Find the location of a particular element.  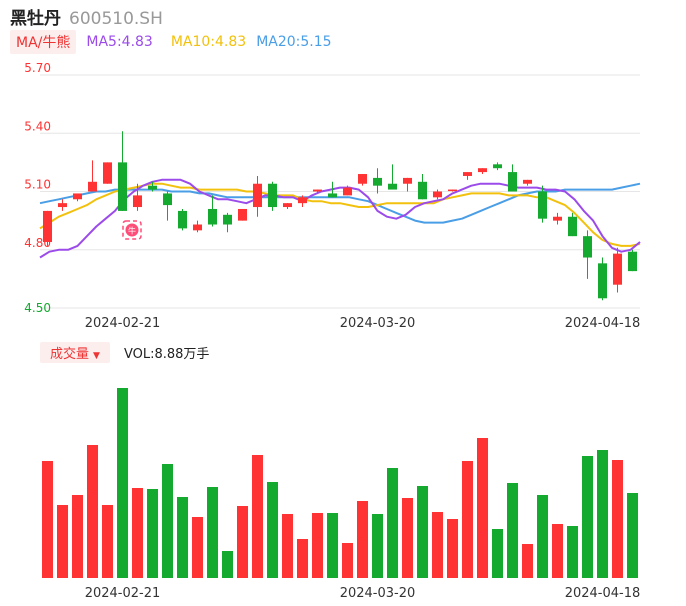

price-y-ticks: 5.705.405.104.804.50 is located at coordinates (37, 188).